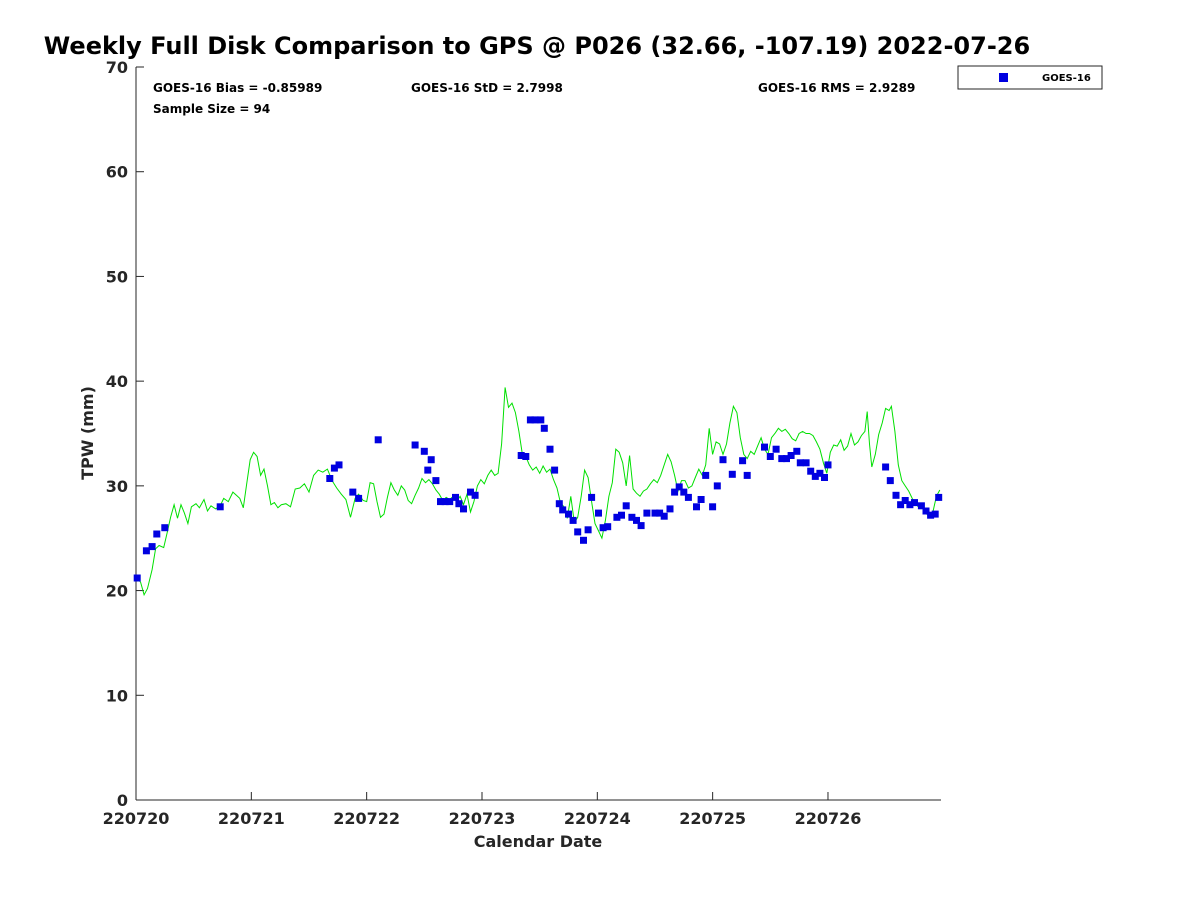  What do you see at coordinates (117, 486) in the screenshot?
I see `y-tick-label: 30` at bounding box center [117, 486].